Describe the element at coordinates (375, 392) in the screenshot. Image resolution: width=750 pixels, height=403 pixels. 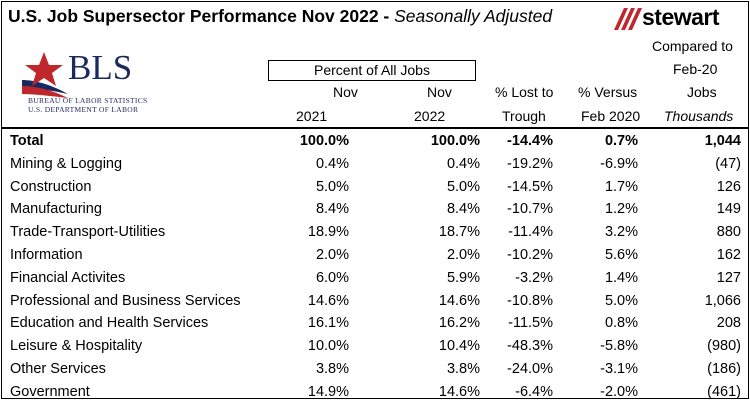
I see `table-row: Government 14.9% 14.6% -6.4% -2.0% (461)` at that location.